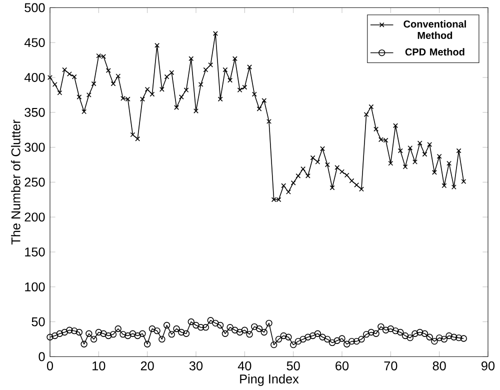 The width and height of the screenshot is (500, 390). Describe the element at coordinates (34, 7) in the screenshot. I see `y-tick-label: 500` at that location.